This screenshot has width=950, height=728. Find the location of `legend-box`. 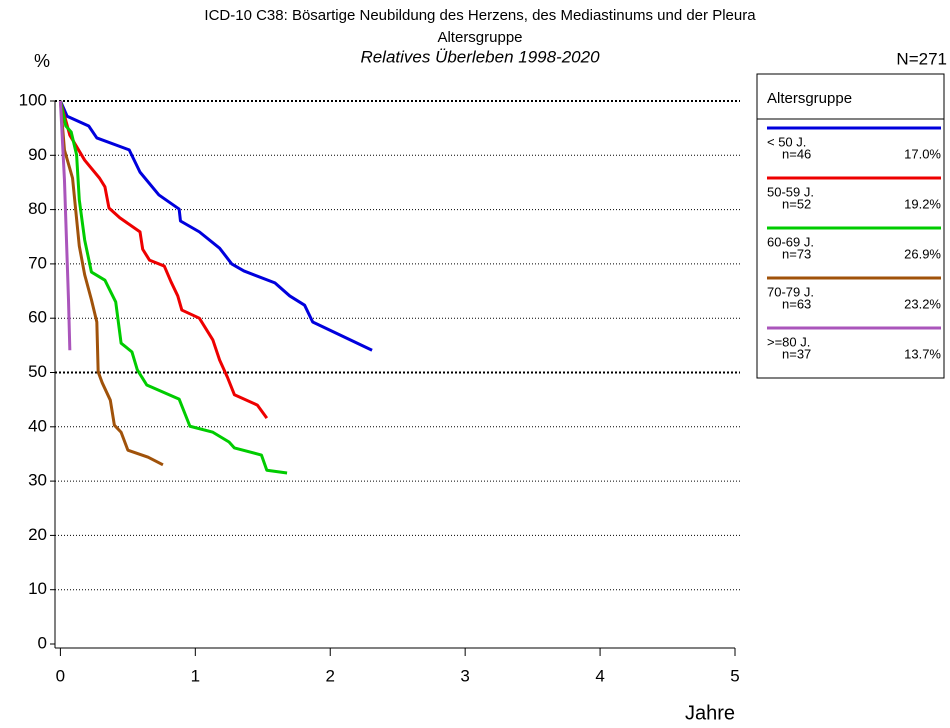

legend-box is located at coordinates (850, 226).